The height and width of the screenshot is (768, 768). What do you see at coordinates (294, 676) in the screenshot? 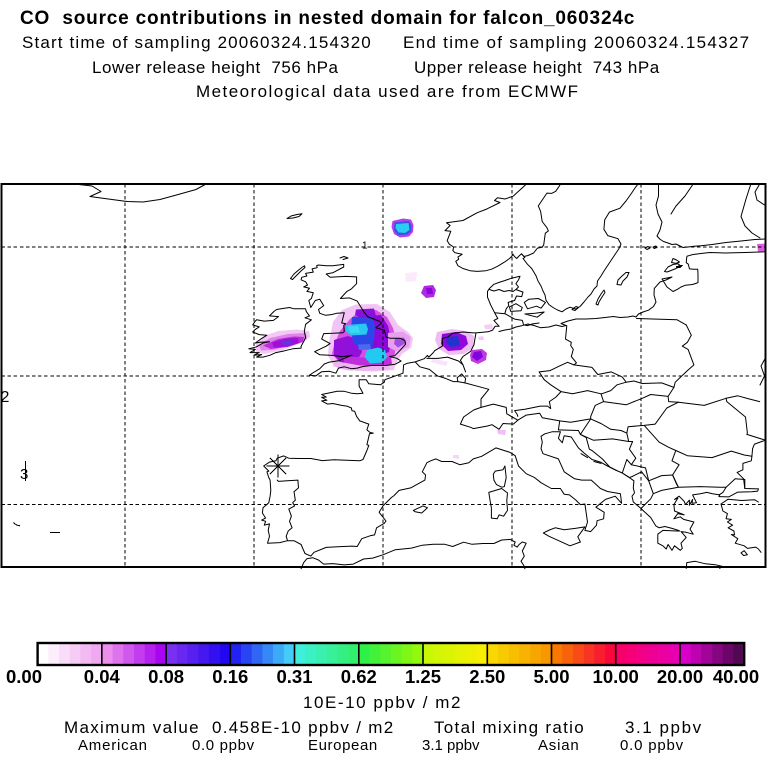
I see `svg-text: 0.31` at bounding box center [294, 676].